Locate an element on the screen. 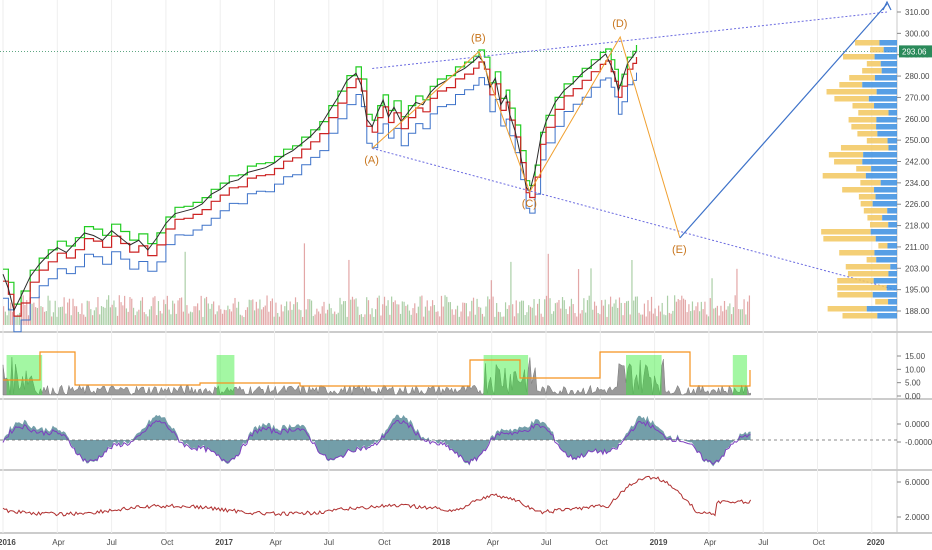 The image size is (932, 550). projection-arrow-line is located at coordinates (783, 121).